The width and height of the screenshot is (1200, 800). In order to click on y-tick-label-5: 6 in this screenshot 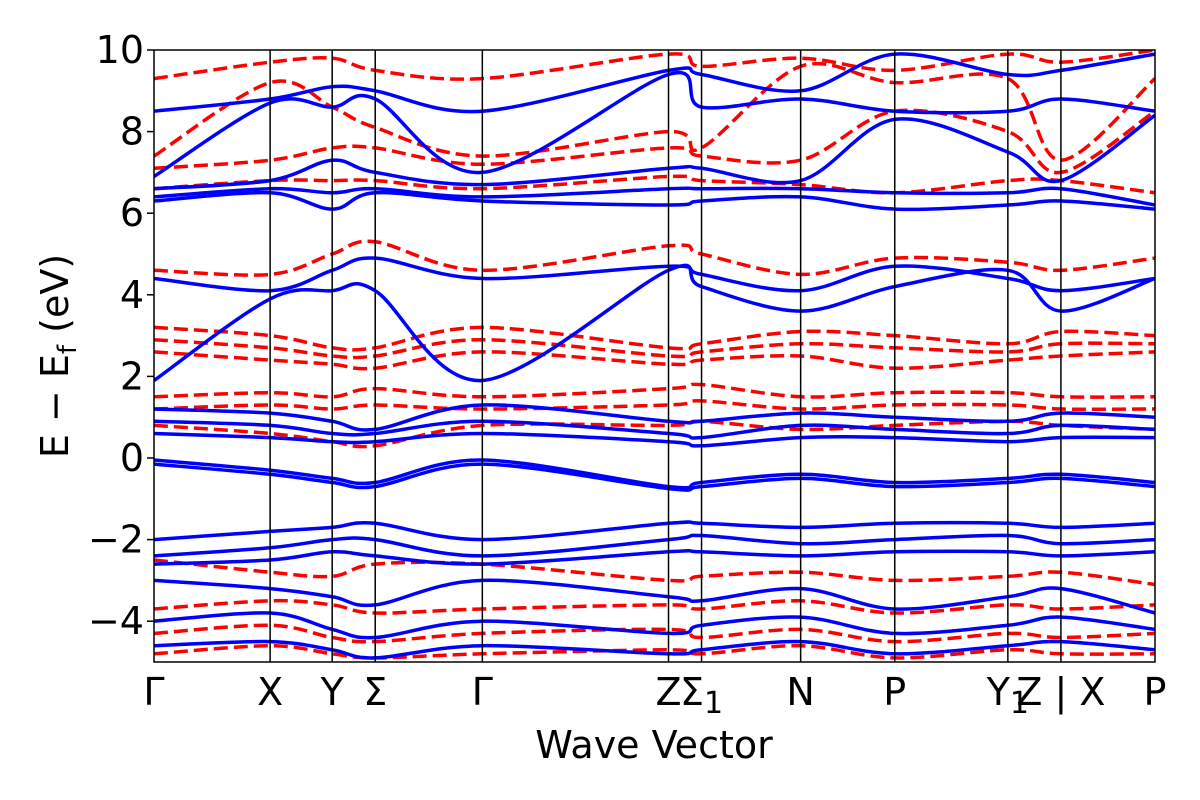, I will do `click(132, 213)`.